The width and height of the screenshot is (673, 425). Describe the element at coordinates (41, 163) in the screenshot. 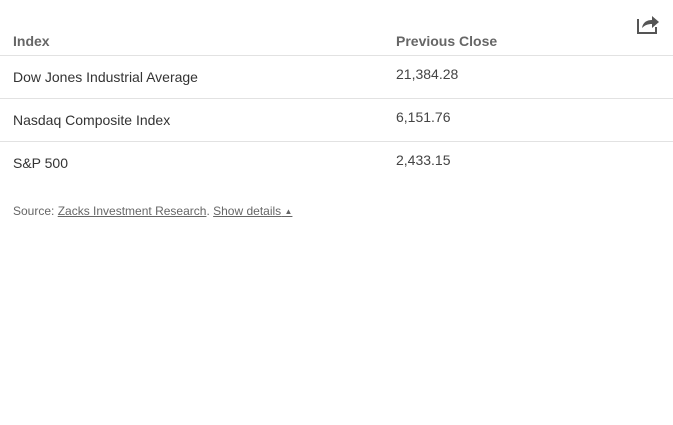

I see `index-name: S&P 500` at that location.